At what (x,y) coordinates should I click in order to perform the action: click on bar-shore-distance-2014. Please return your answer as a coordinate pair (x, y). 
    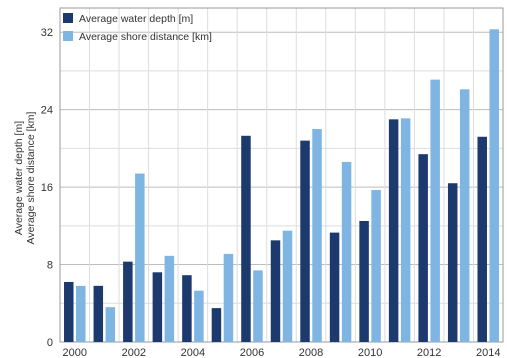
    Looking at the image, I should click on (494, 185).